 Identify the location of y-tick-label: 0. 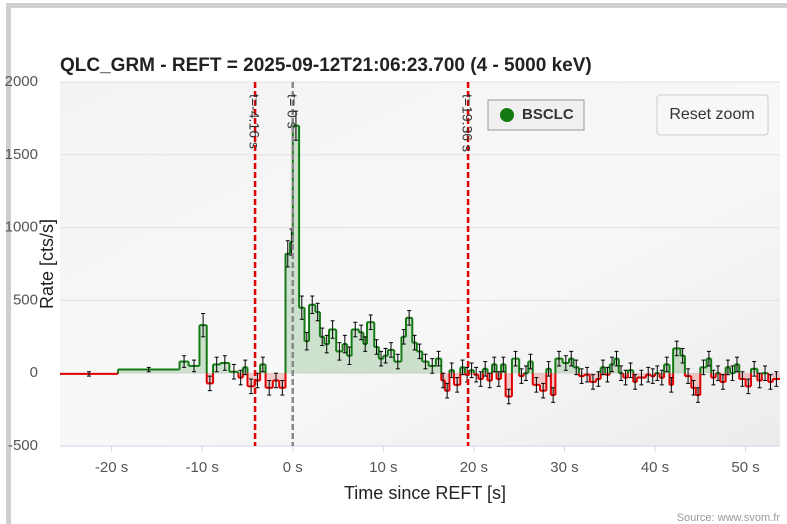
(34, 372).